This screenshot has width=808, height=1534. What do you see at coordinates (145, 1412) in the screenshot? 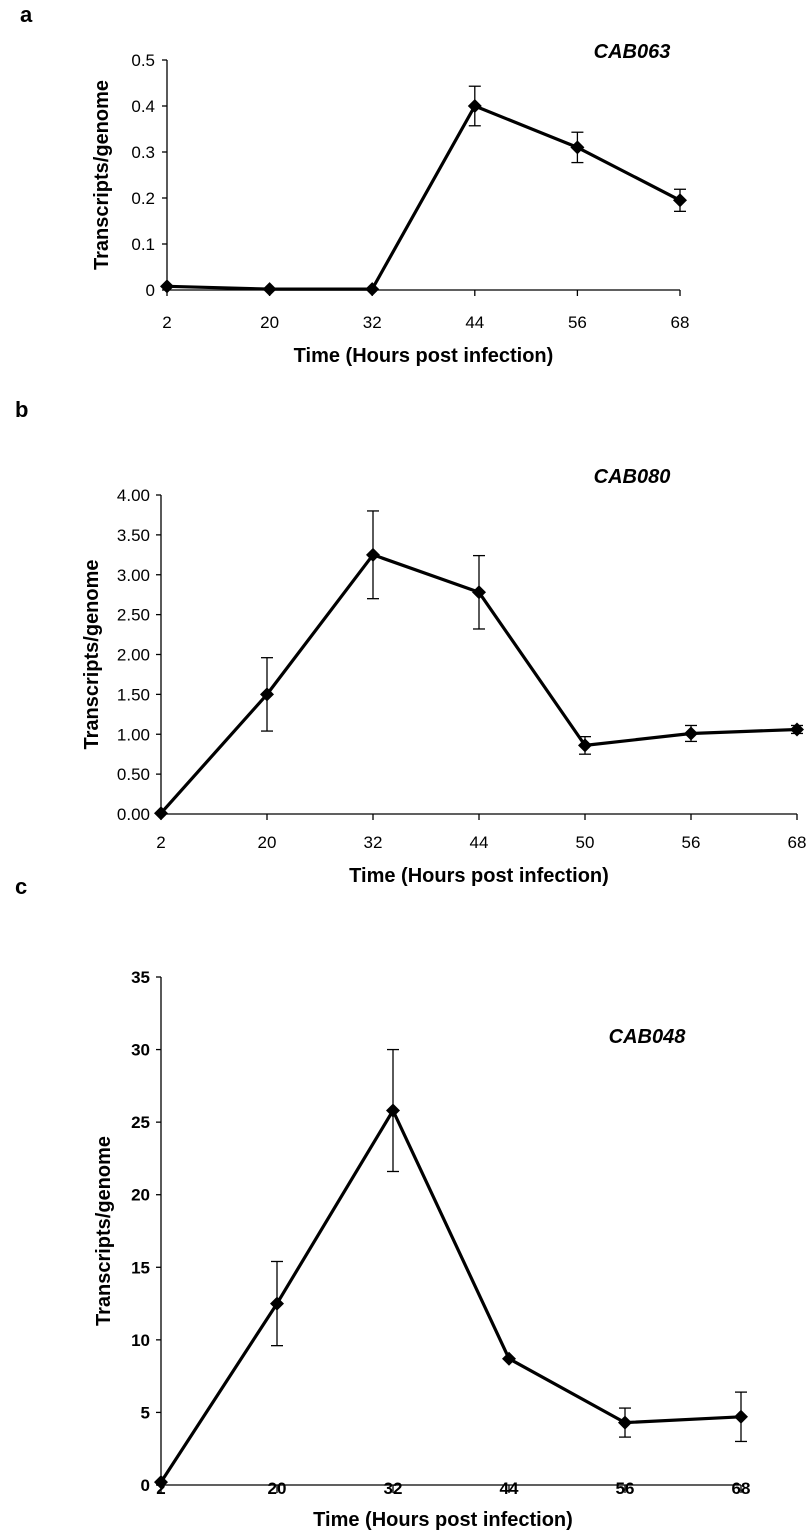
I see `y-tick-label: 5` at bounding box center [145, 1412].